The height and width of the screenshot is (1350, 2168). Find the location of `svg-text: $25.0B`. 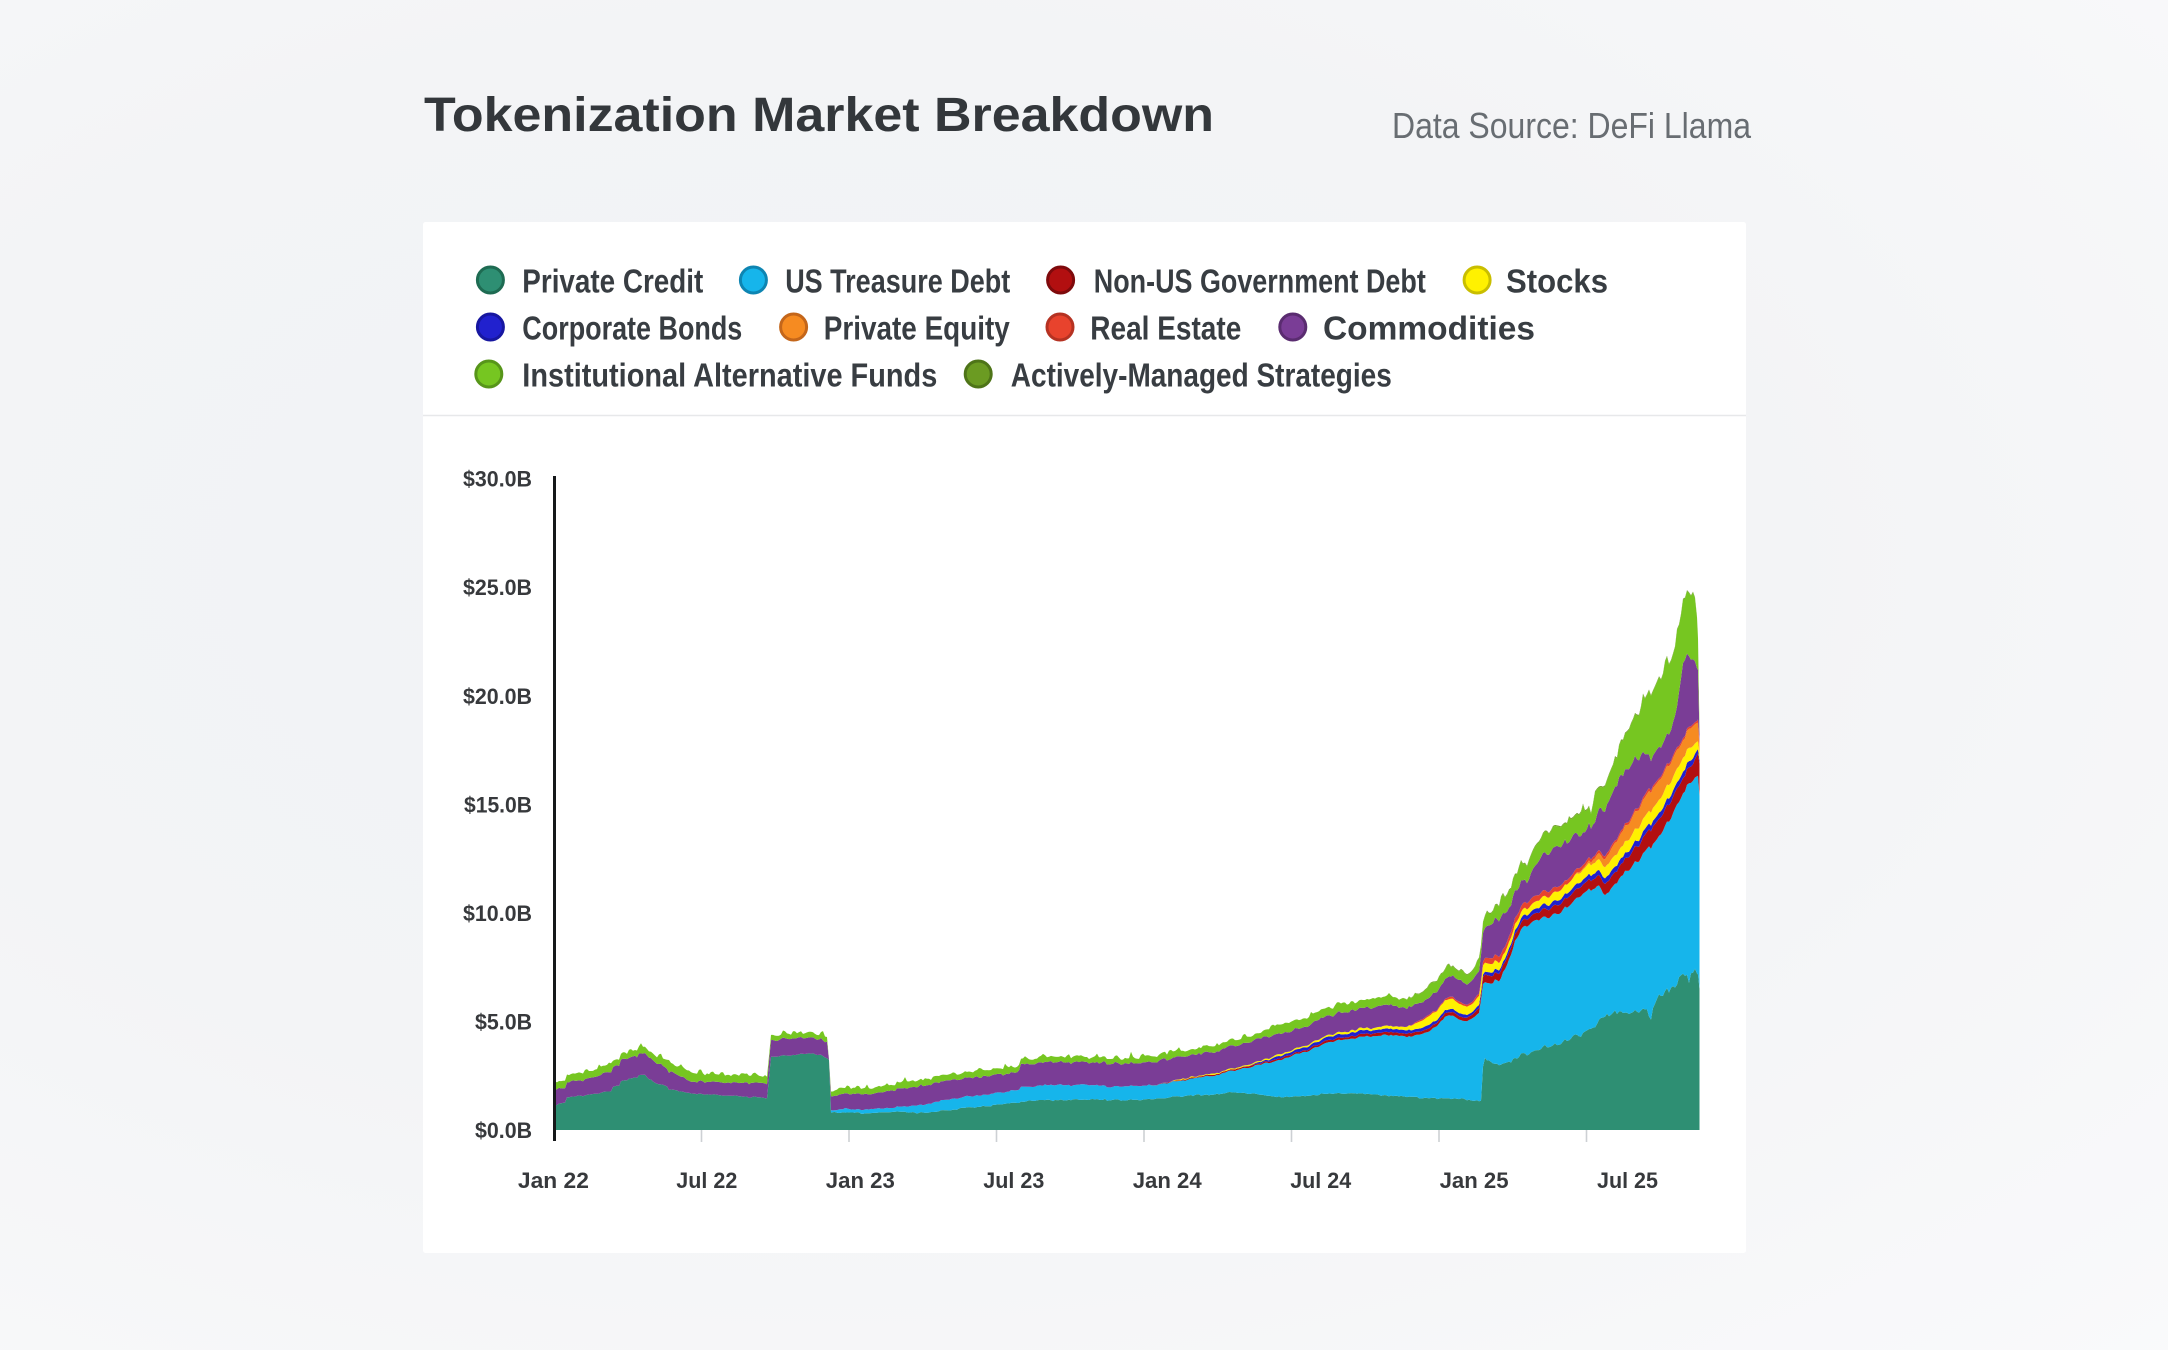

svg-text: $25.0B is located at coordinates (497, 587).